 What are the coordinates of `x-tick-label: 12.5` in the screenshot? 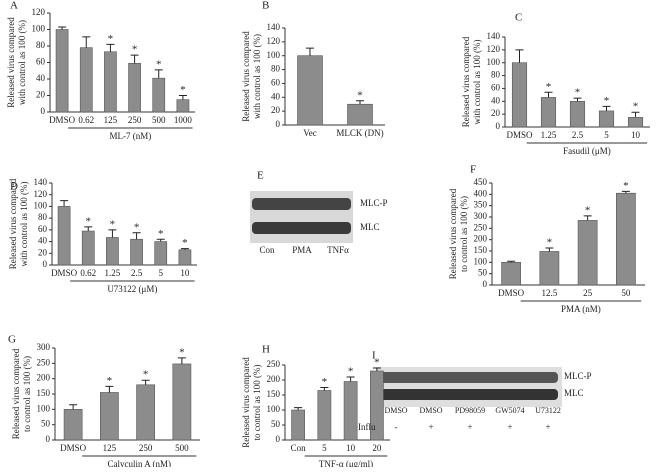 It's located at (550, 293).